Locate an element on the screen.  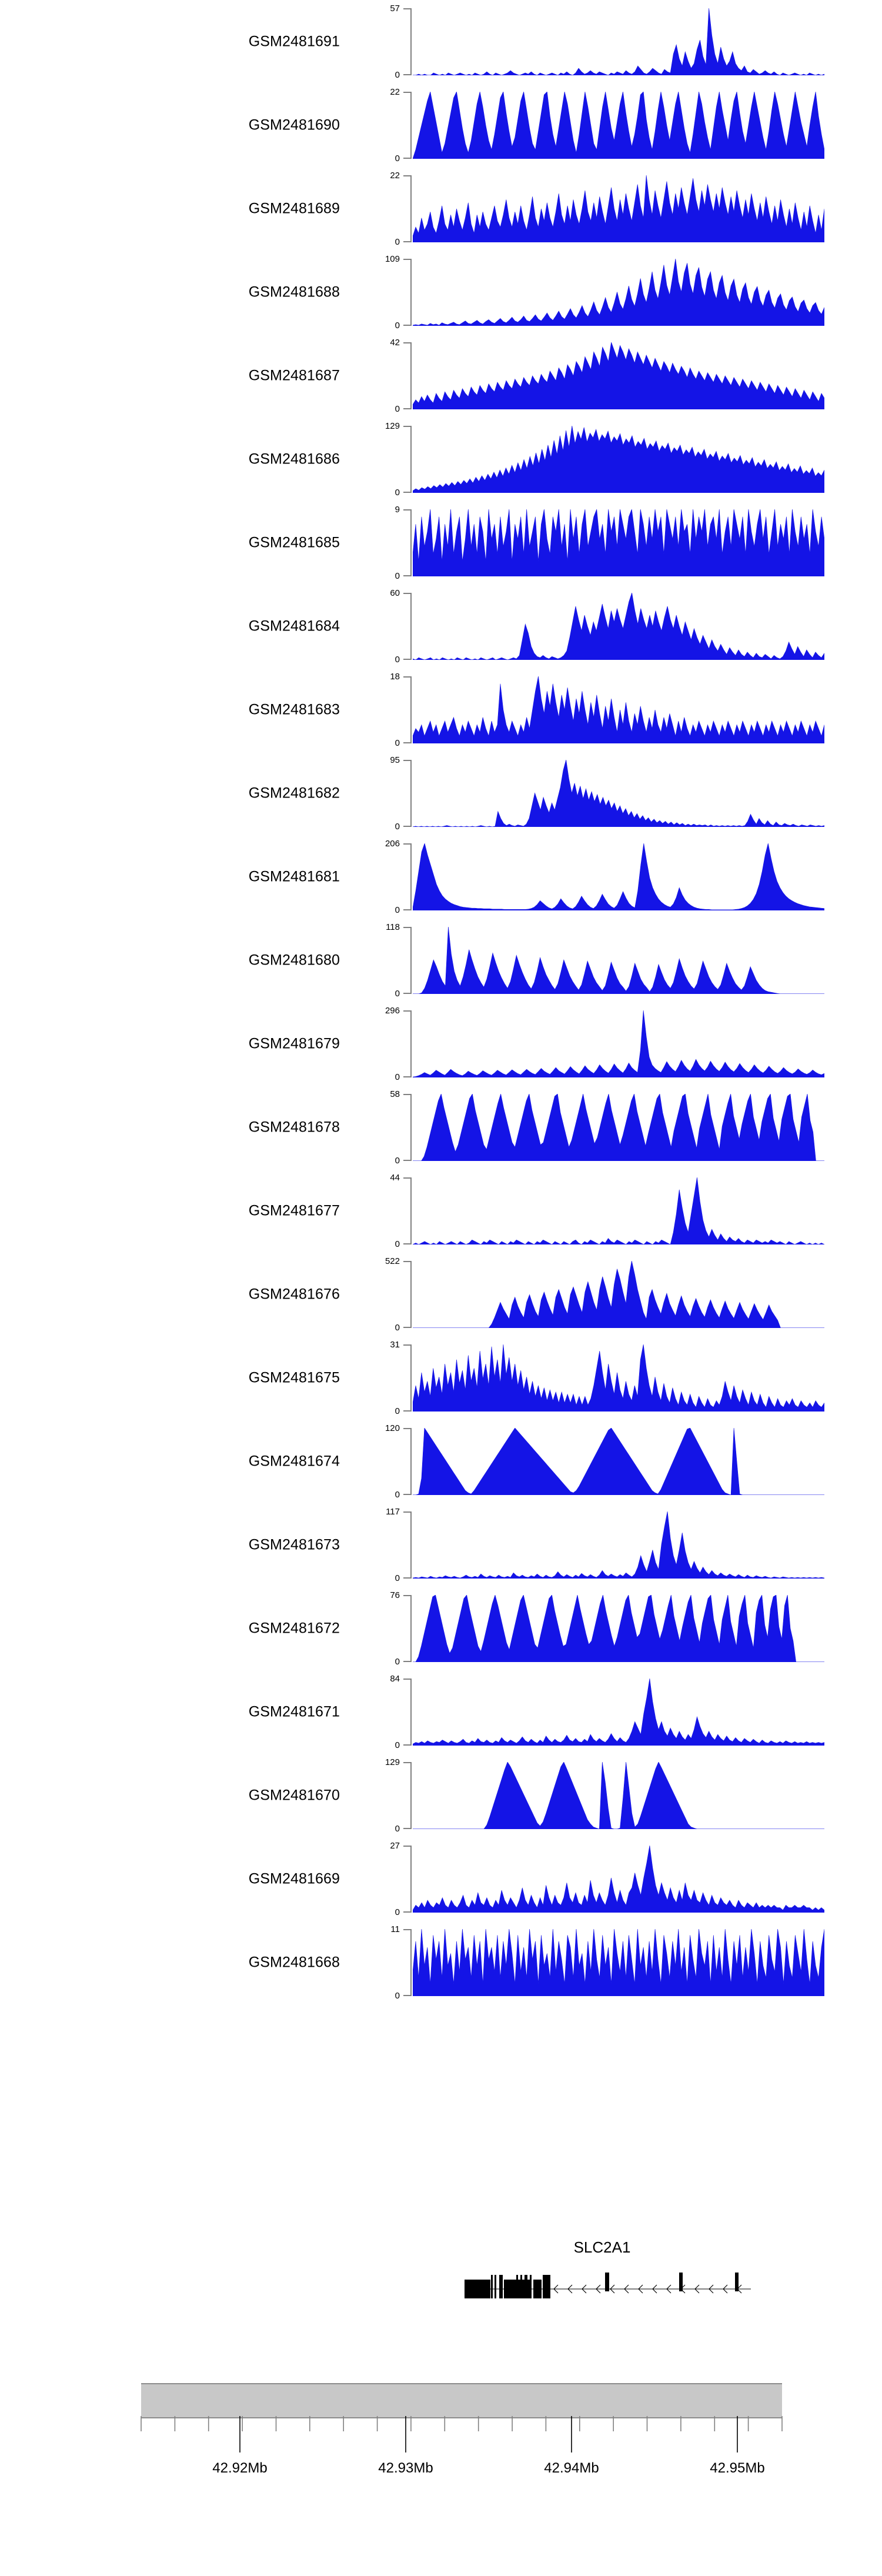
track-y-axis: 31 0 is located at coordinates (394, 1378).